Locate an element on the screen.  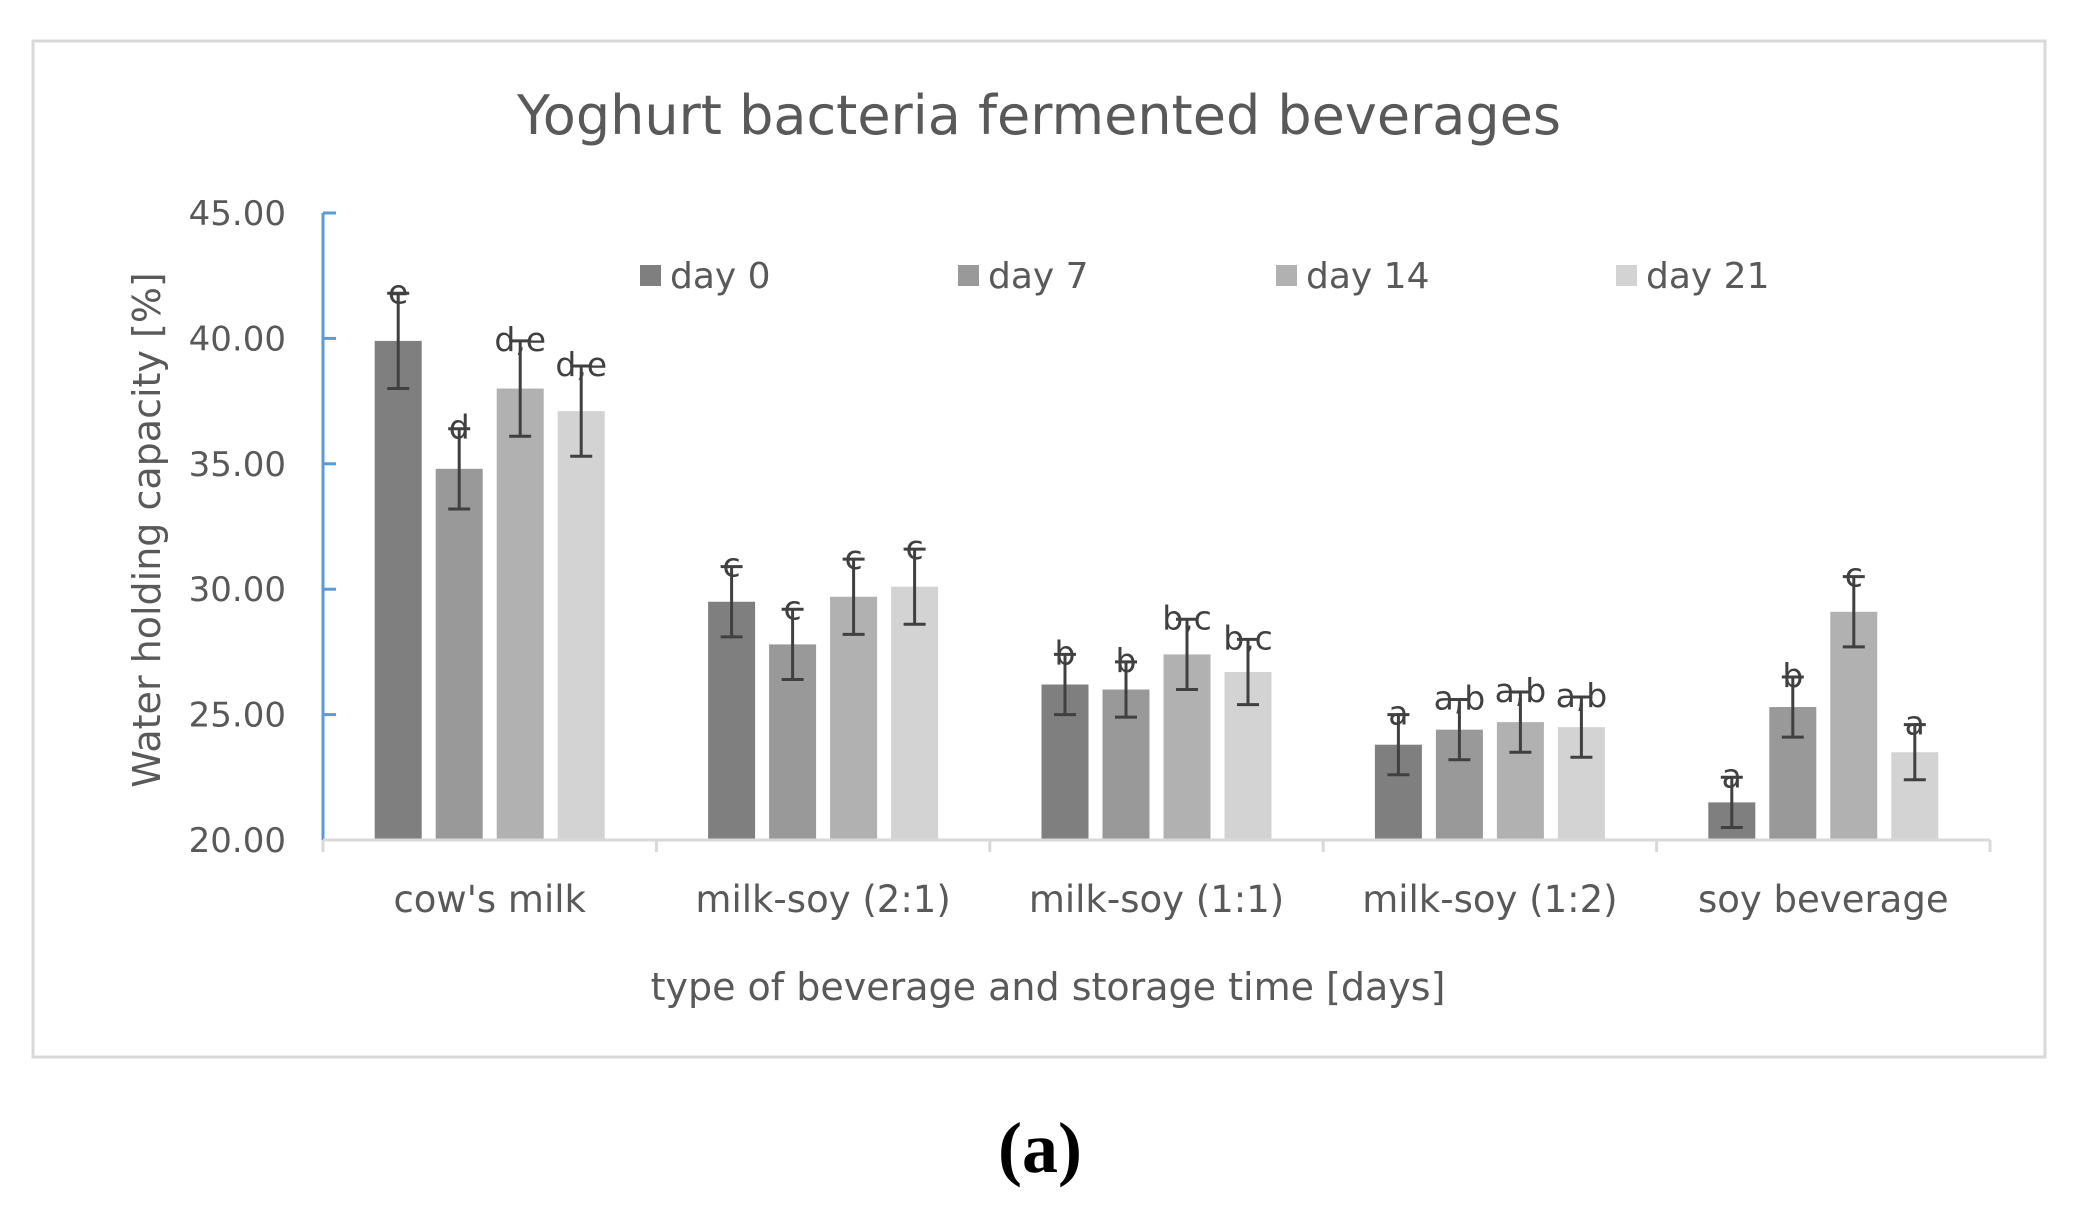
legend-label: day 7 is located at coordinates (1038, 276).